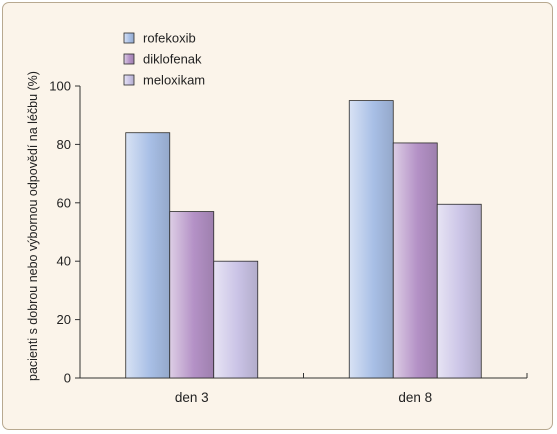  What do you see at coordinates (172, 59) in the screenshot?
I see `legend-label: diklofenak` at bounding box center [172, 59].